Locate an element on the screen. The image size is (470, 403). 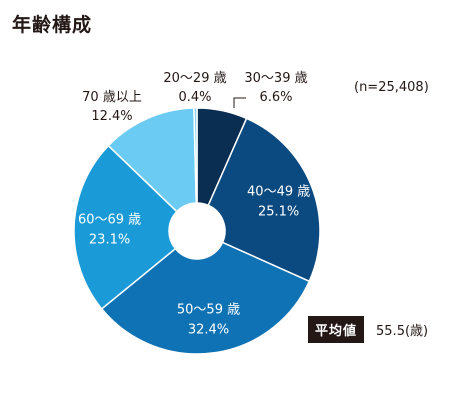
sample-size-label: (n=25,408) is located at coordinates (391, 87).